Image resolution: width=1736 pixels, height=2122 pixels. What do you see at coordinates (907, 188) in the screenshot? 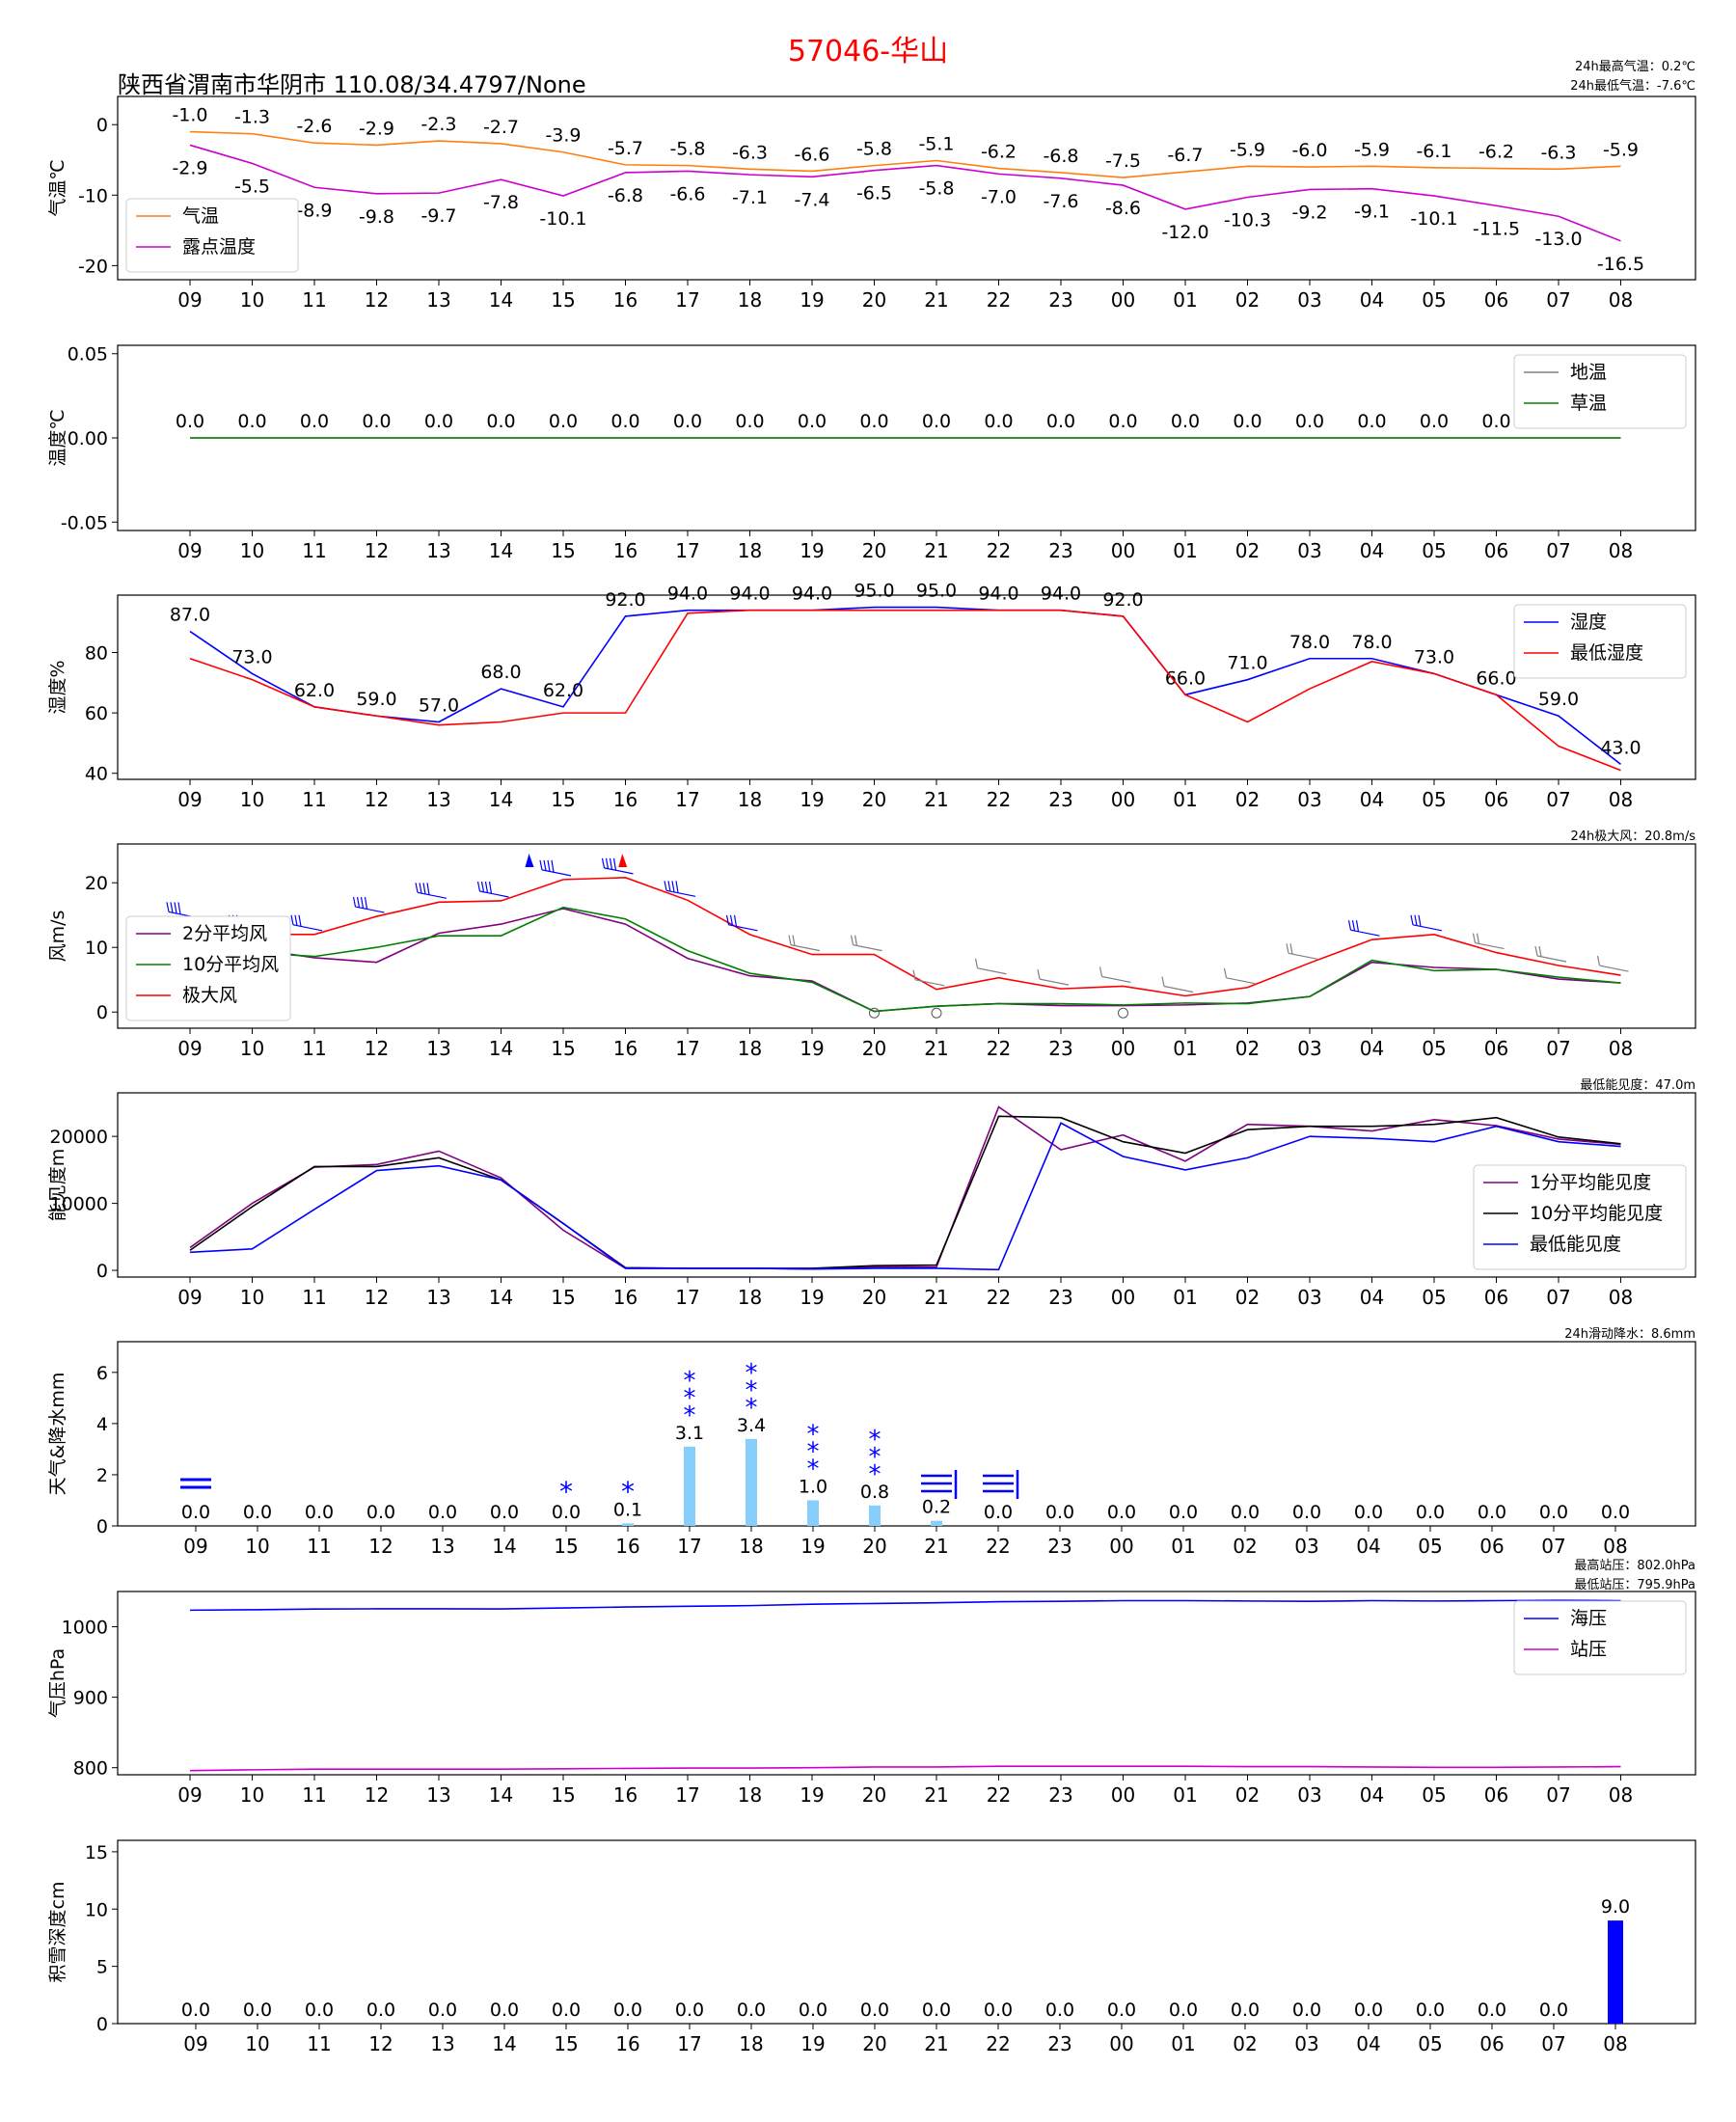
I see `plot-frame` at bounding box center [907, 188].